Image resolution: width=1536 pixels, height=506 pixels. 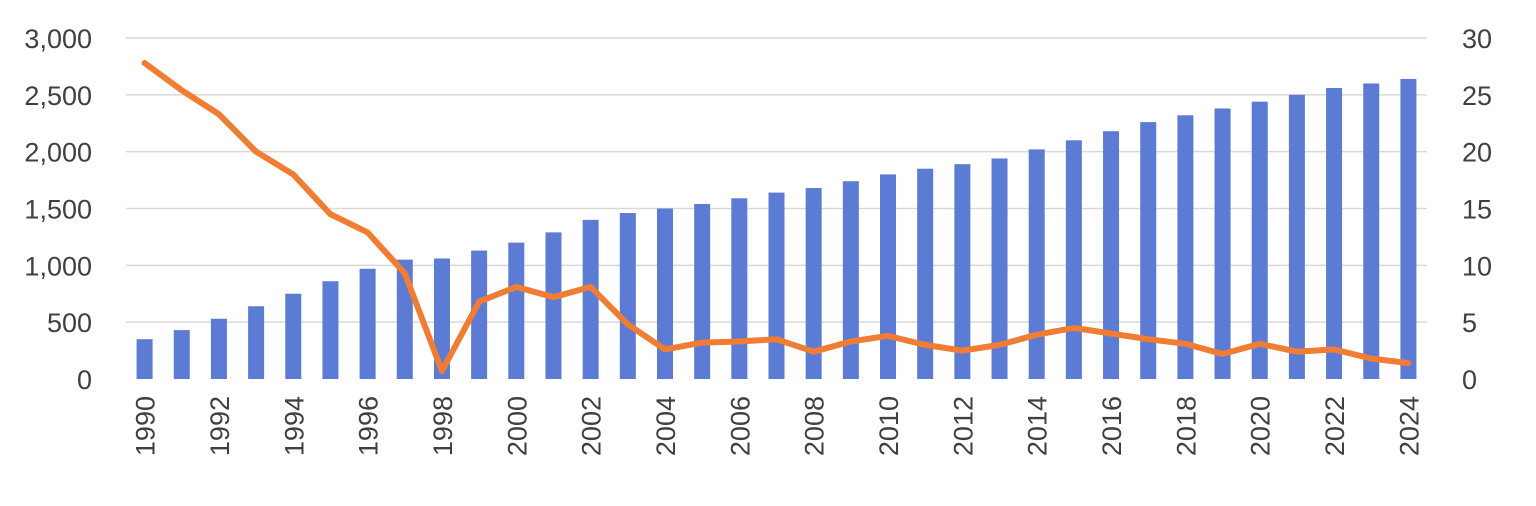 I want to click on right-y-tick-label: 25, so click(x=1477, y=96).